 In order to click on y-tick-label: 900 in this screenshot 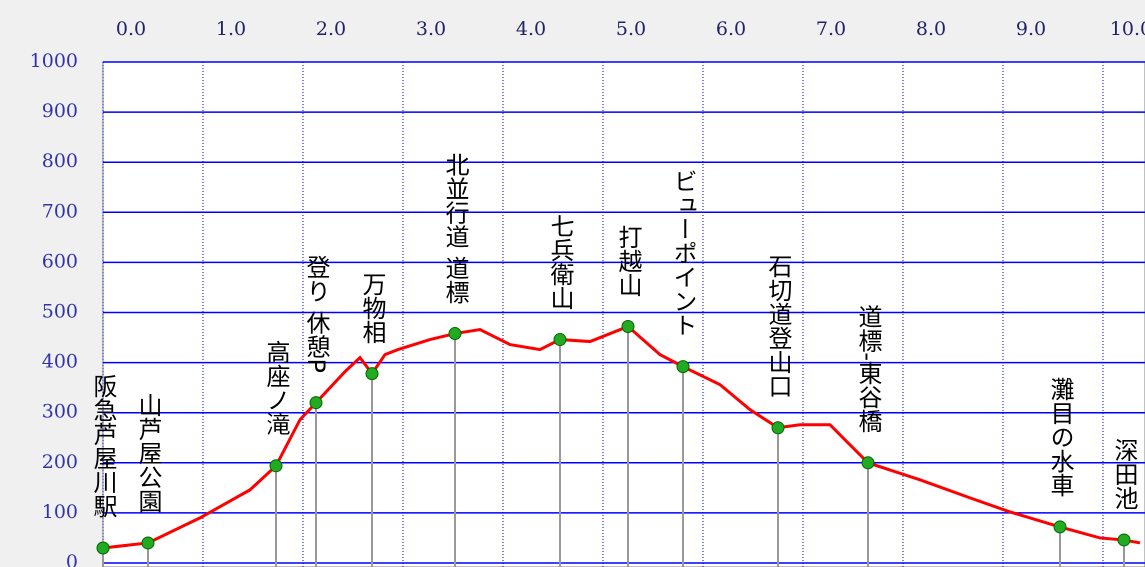, I will do `click(60, 111)`.